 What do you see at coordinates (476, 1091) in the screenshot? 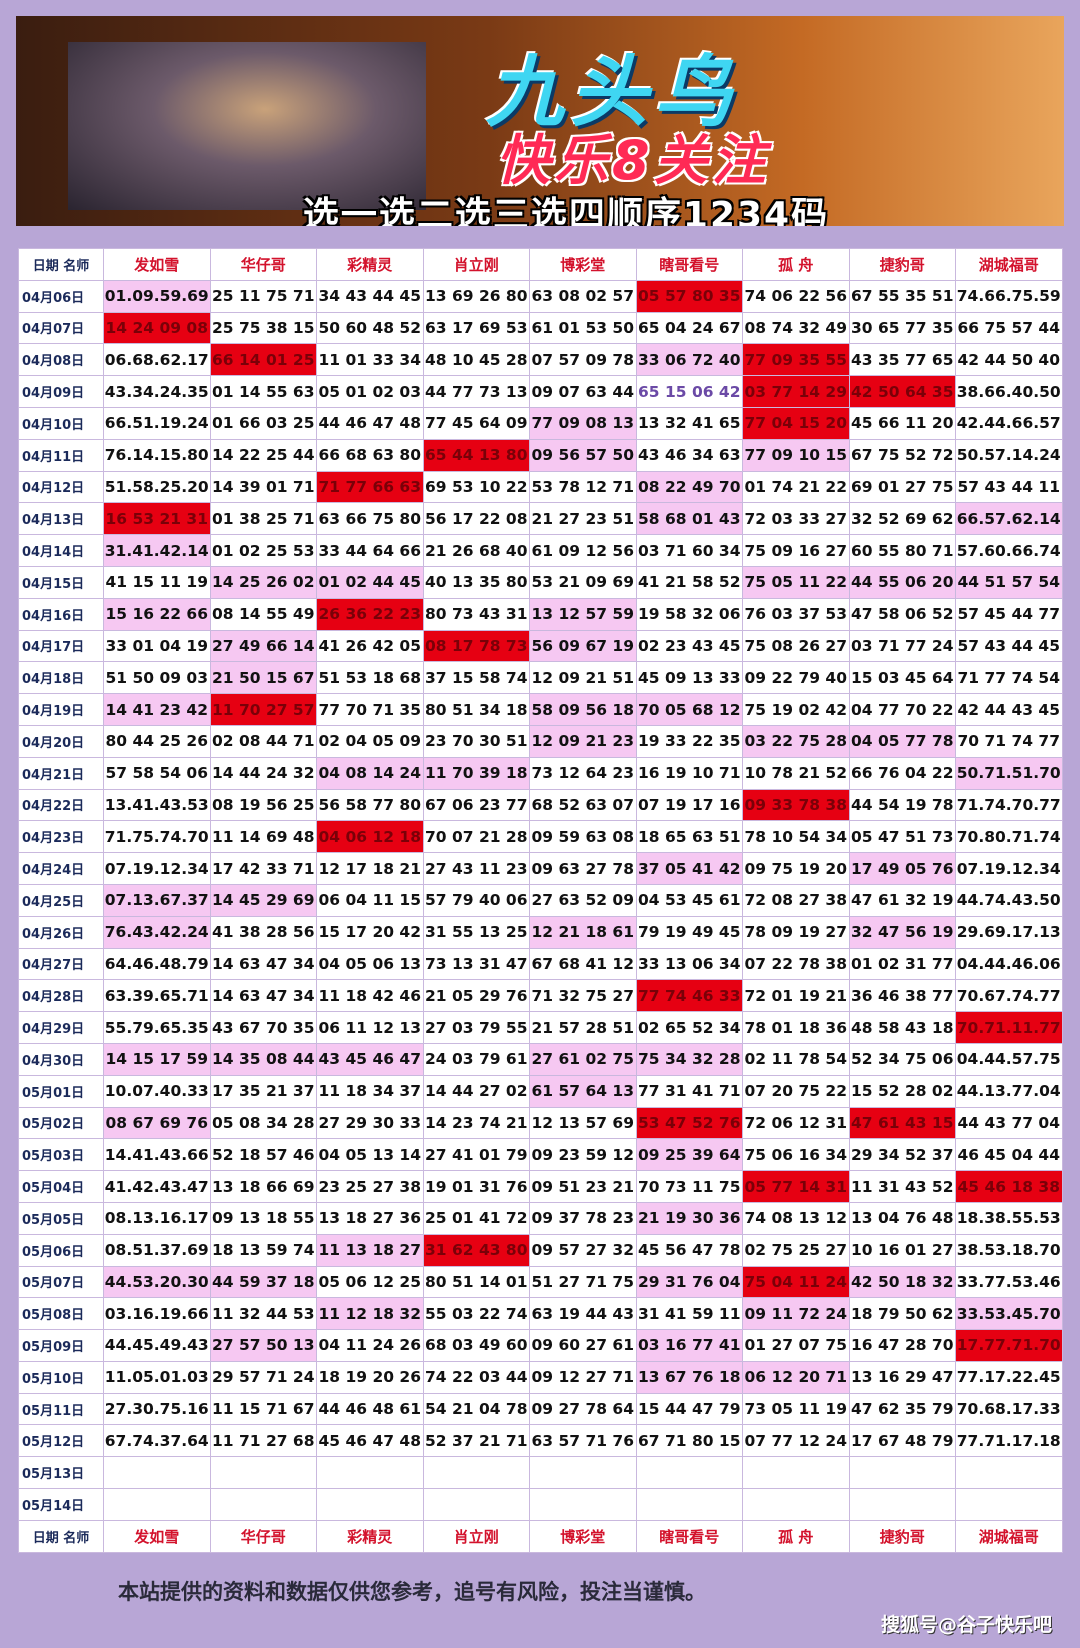
I see `number-cell: 14 44 27 02` at bounding box center [476, 1091].